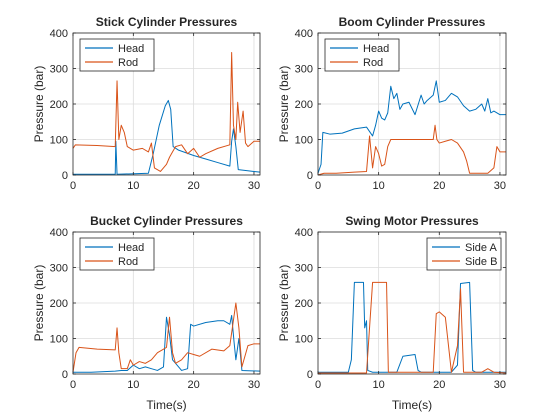 Image resolution: width=560 pixels, height=420 pixels. Describe the element at coordinates (412, 22) in the screenshot. I see `chart-title: Boom Cylinder Pressures` at that location.